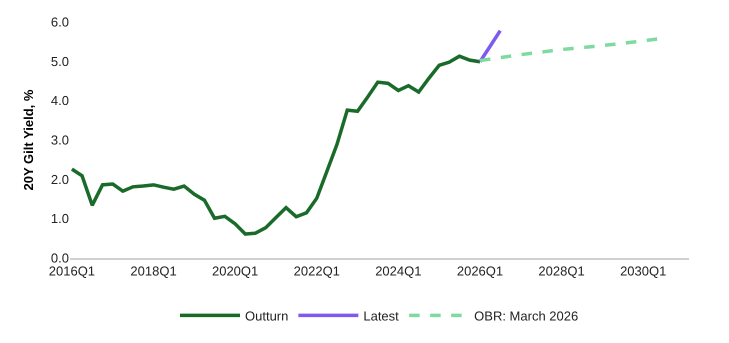 The height and width of the screenshot is (343, 729). Describe the element at coordinates (381, 316) in the screenshot. I see `legend-label: Latest` at that location.